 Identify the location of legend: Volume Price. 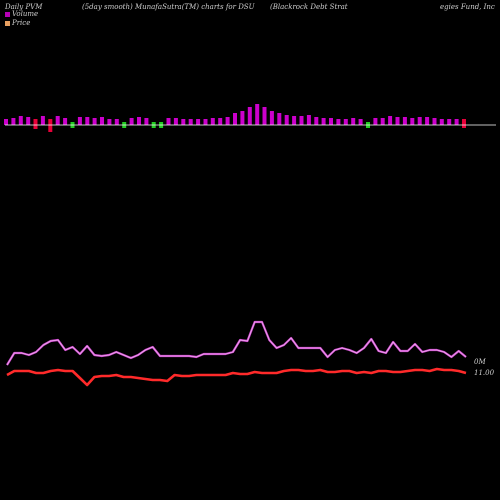
(21, 19).